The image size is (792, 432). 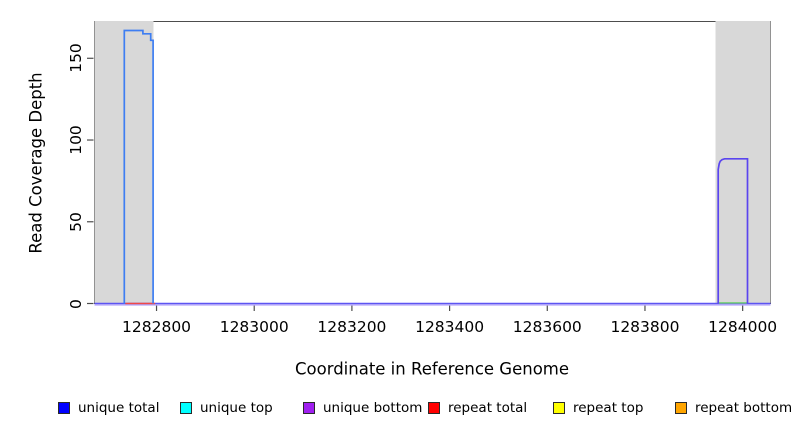 What do you see at coordinates (254, 327) in the screenshot?
I see `x-tick-label-1283000: 1283000` at bounding box center [254, 327].